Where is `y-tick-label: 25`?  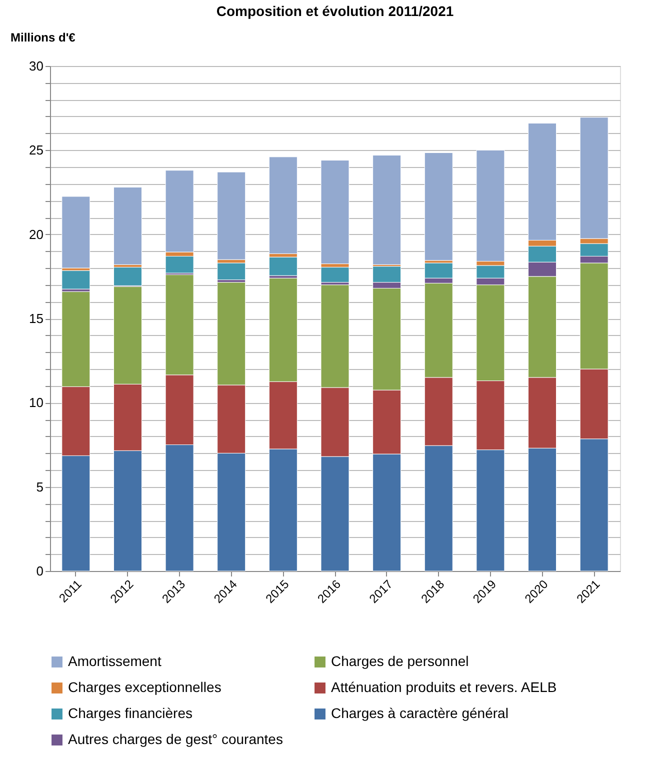 y-tick-label: 25 is located at coordinates (36, 150).